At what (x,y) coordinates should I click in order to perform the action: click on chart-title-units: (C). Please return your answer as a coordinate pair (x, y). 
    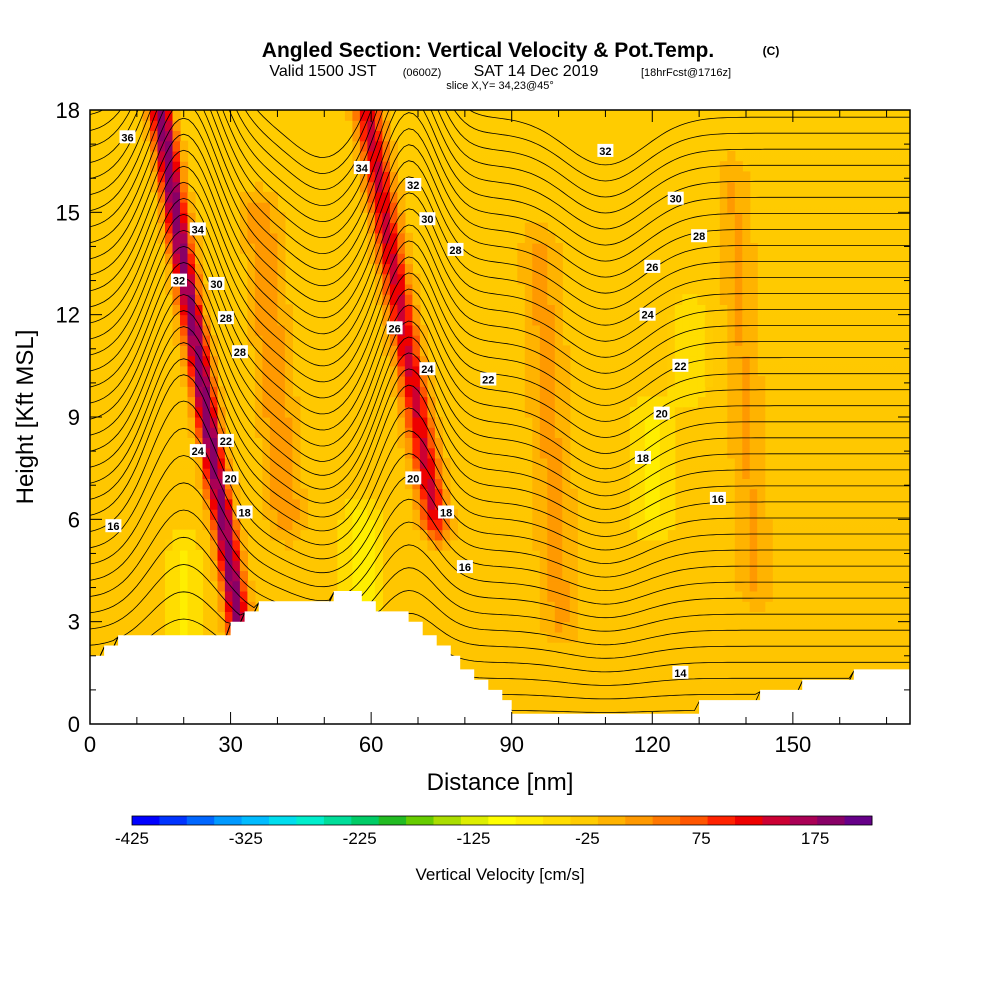
    Looking at the image, I should click on (771, 51).